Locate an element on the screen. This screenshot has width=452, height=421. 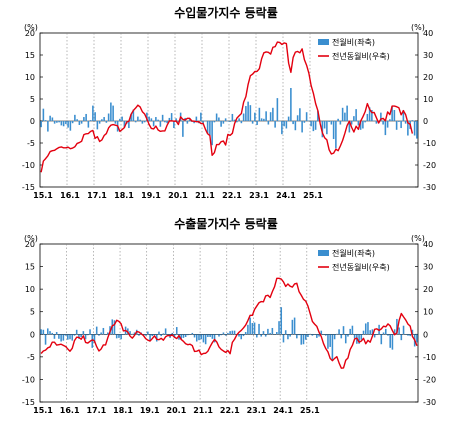
left-axis-unit: (%) is located at coordinates (31, 238).